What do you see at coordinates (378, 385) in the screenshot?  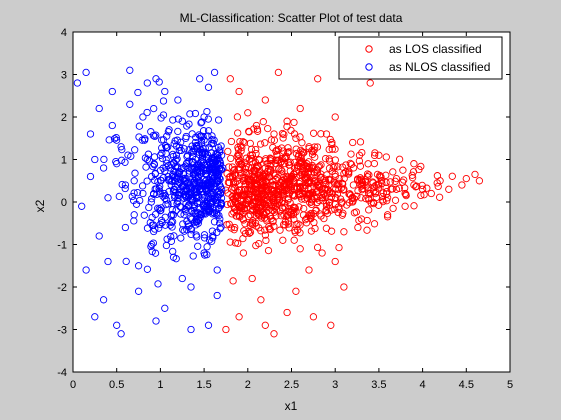 I see `x-tick-label: 3.5` at bounding box center [378, 385].